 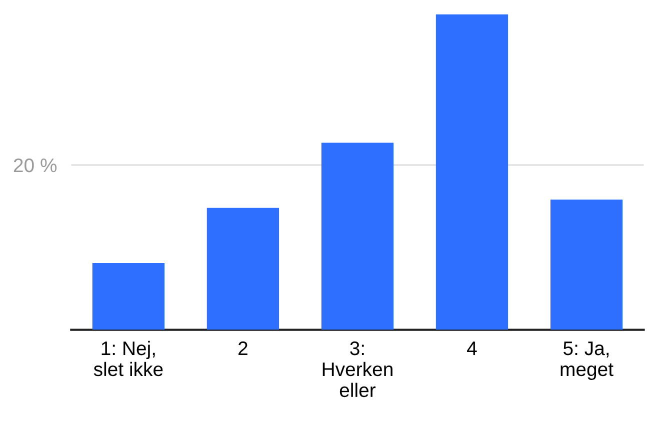 What do you see at coordinates (128, 358) in the screenshot?
I see `x-tick-label: 1: Nej, slet ikke` at bounding box center [128, 358].